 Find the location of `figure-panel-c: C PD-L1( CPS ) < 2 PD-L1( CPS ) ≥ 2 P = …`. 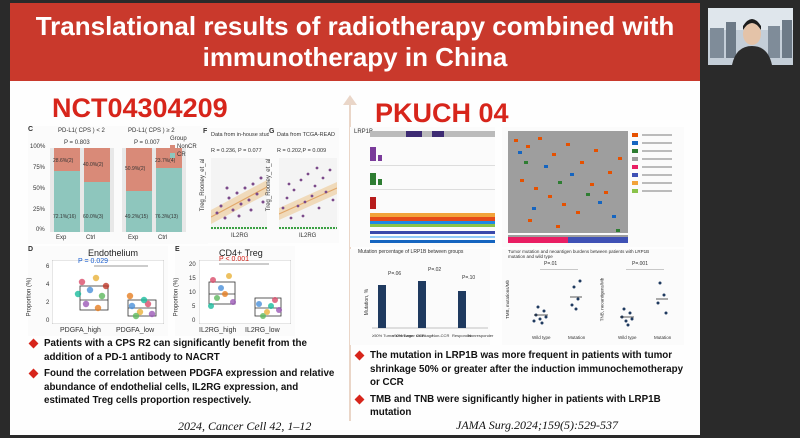

figure-panel-c: C PD-L1( CPS ) < 2 PD-L1( CPS ) ≥ 2 P = … is located at coordinates (118, 185).